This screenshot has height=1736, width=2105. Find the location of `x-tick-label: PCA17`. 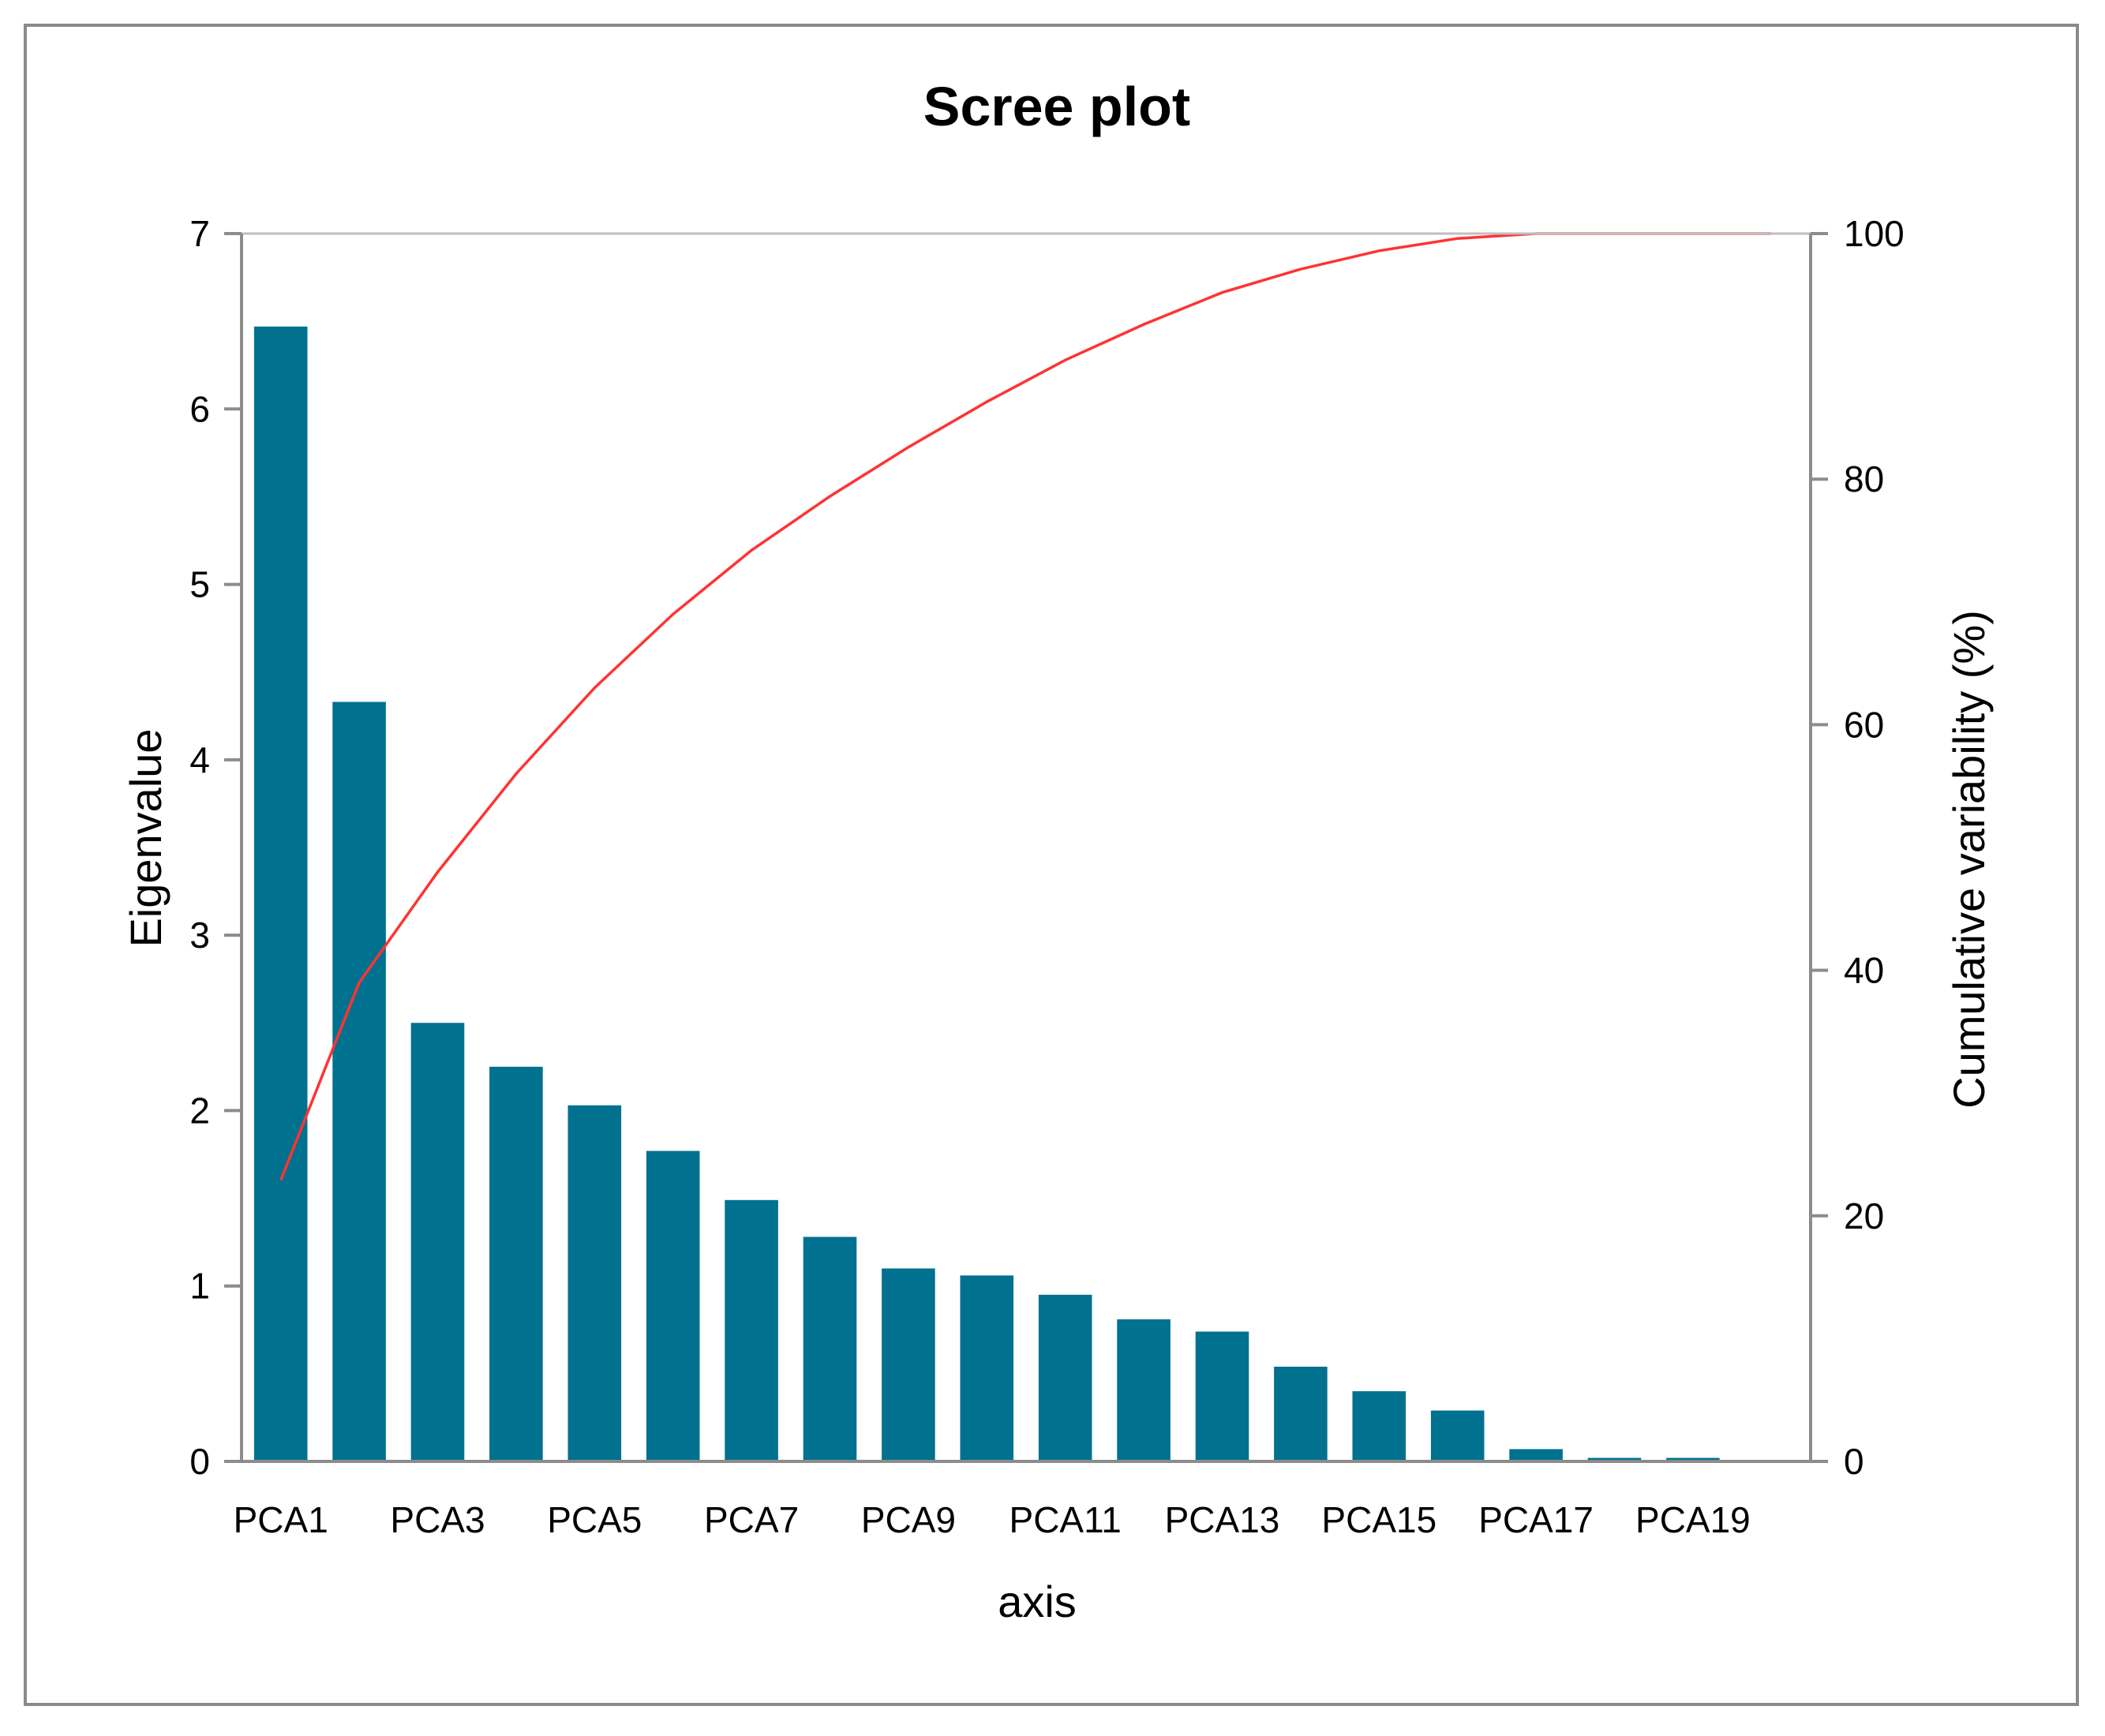

x-tick-label: PCA17 is located at coordinates (1536, 1519).